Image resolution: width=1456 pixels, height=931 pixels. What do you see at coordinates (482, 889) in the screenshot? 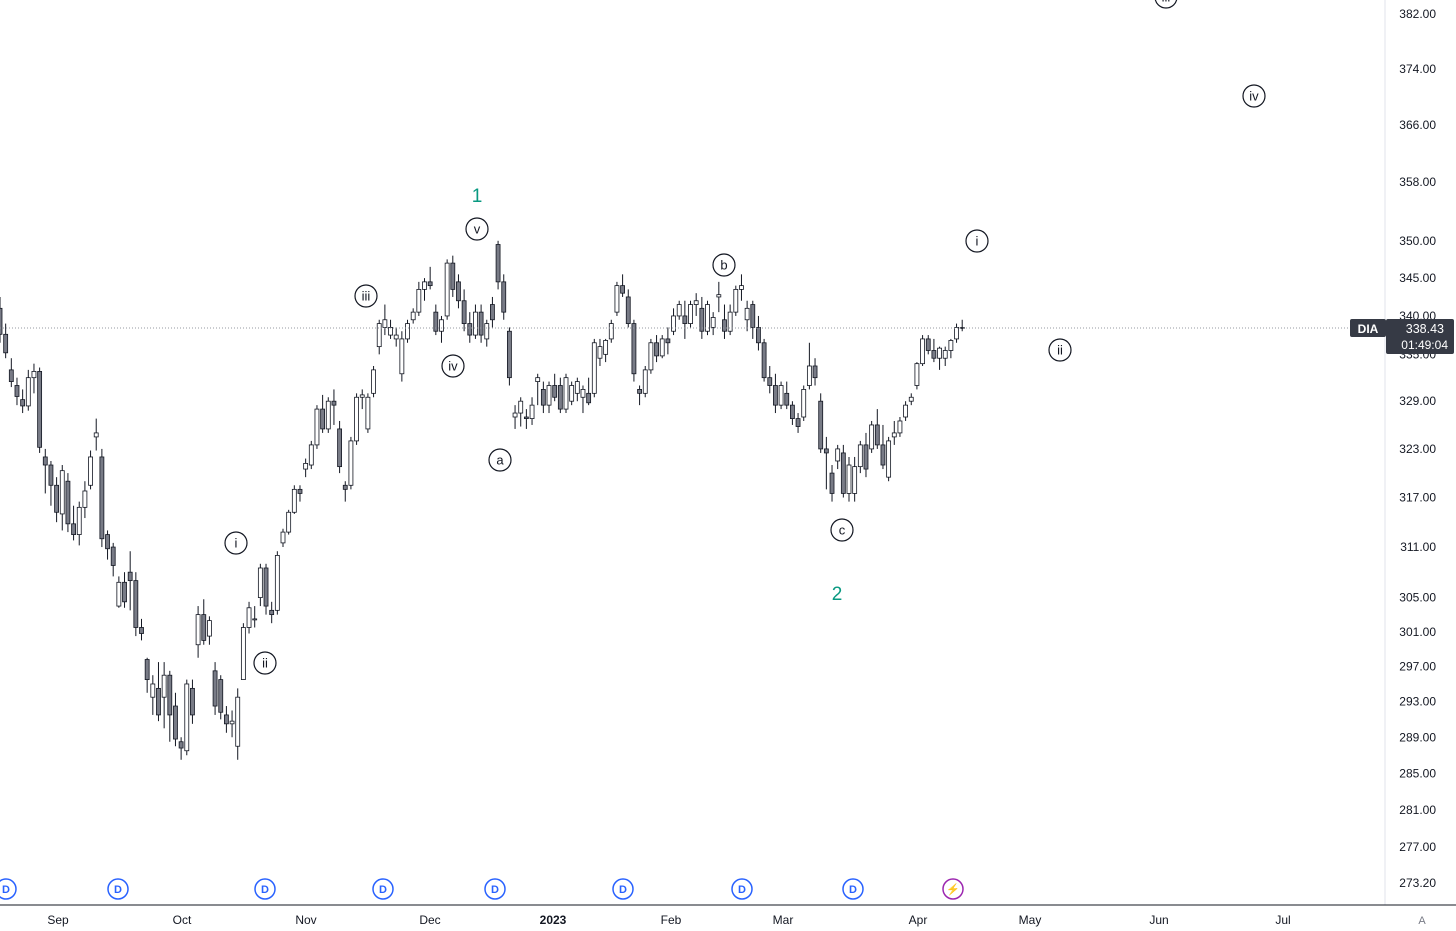
I see `event-markers: D D D D D D D D ⚡` at bounding box center [482, 889].